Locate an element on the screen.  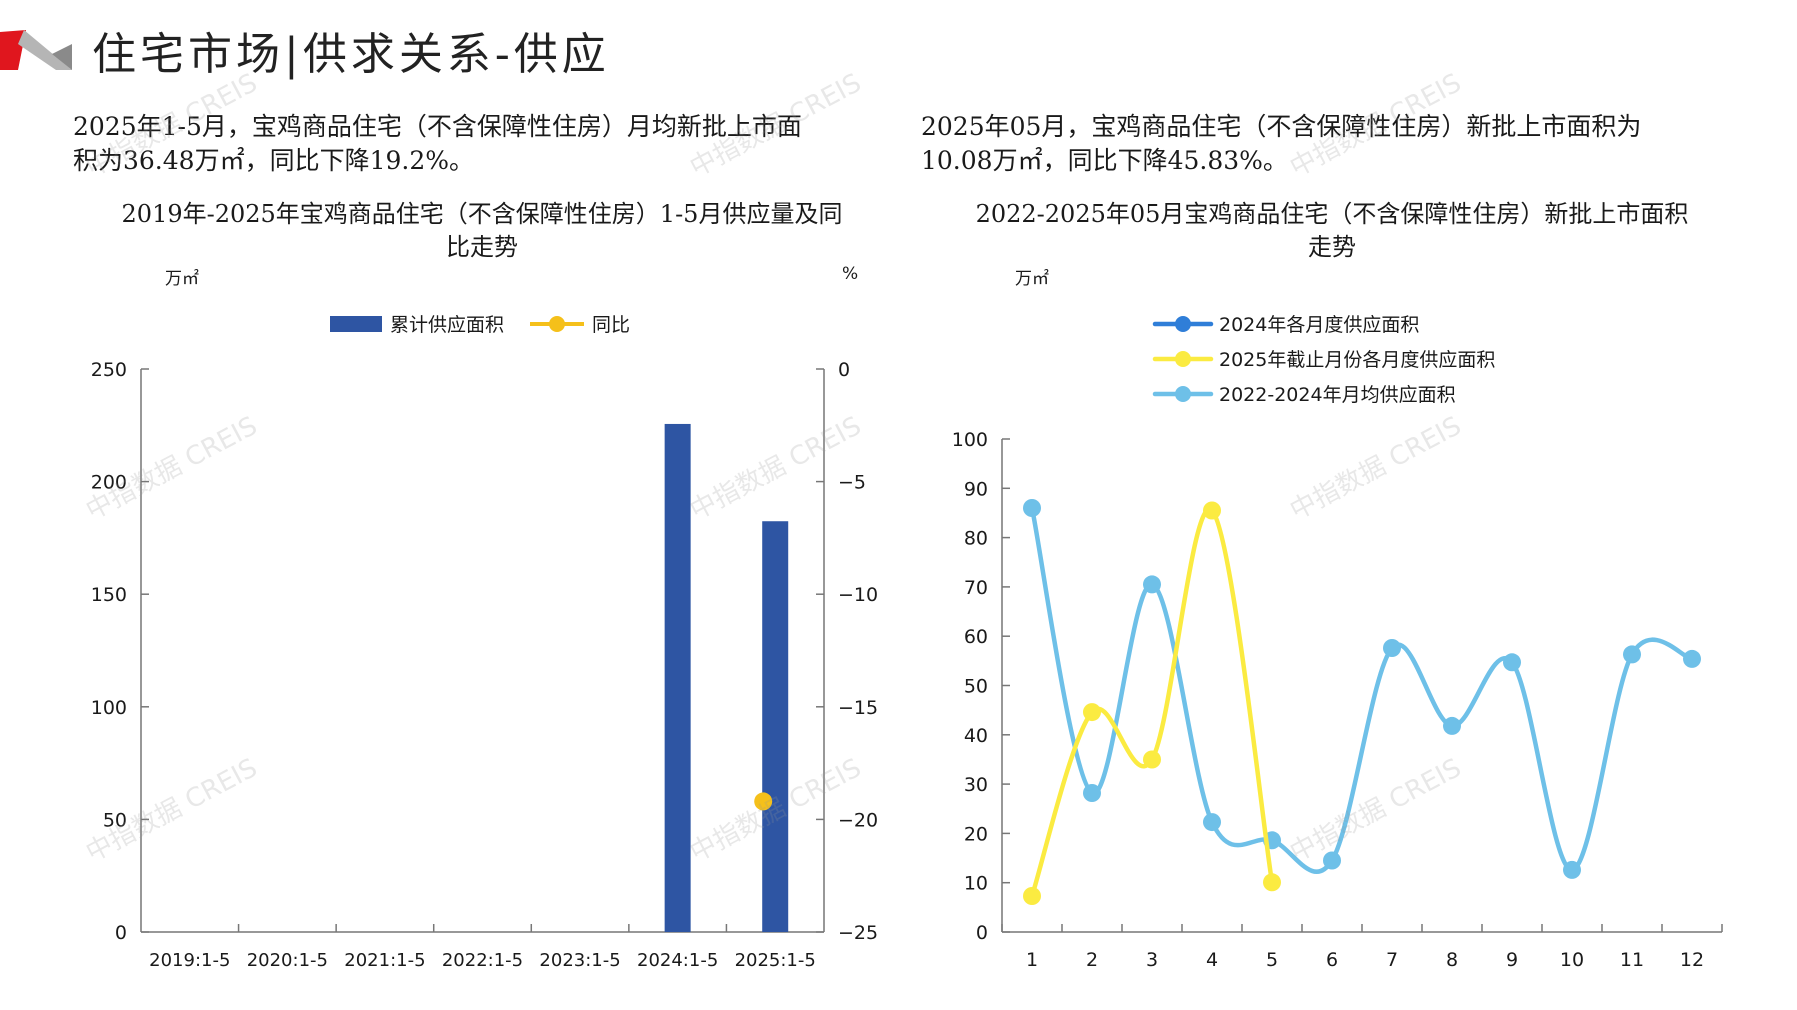
x-tick-label: 3 is located at coordinates (1152, 960).